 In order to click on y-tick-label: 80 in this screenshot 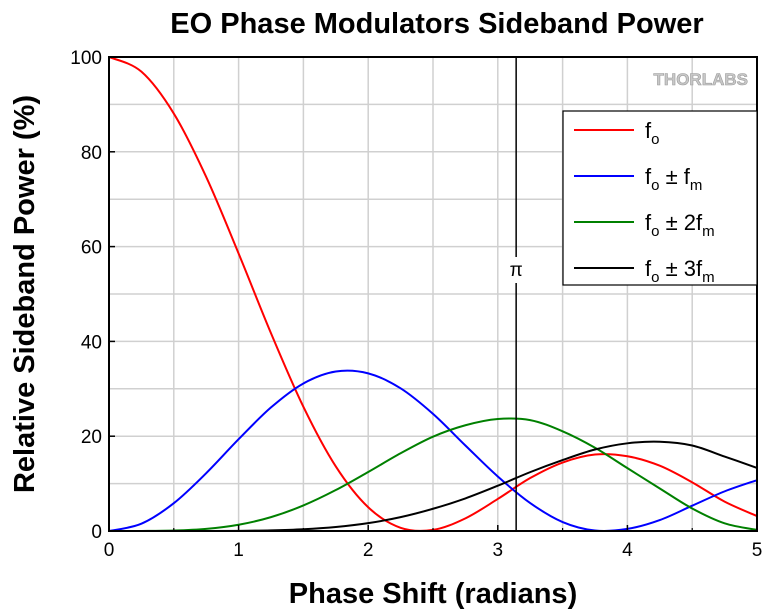, I will do `click(91, 153)`.